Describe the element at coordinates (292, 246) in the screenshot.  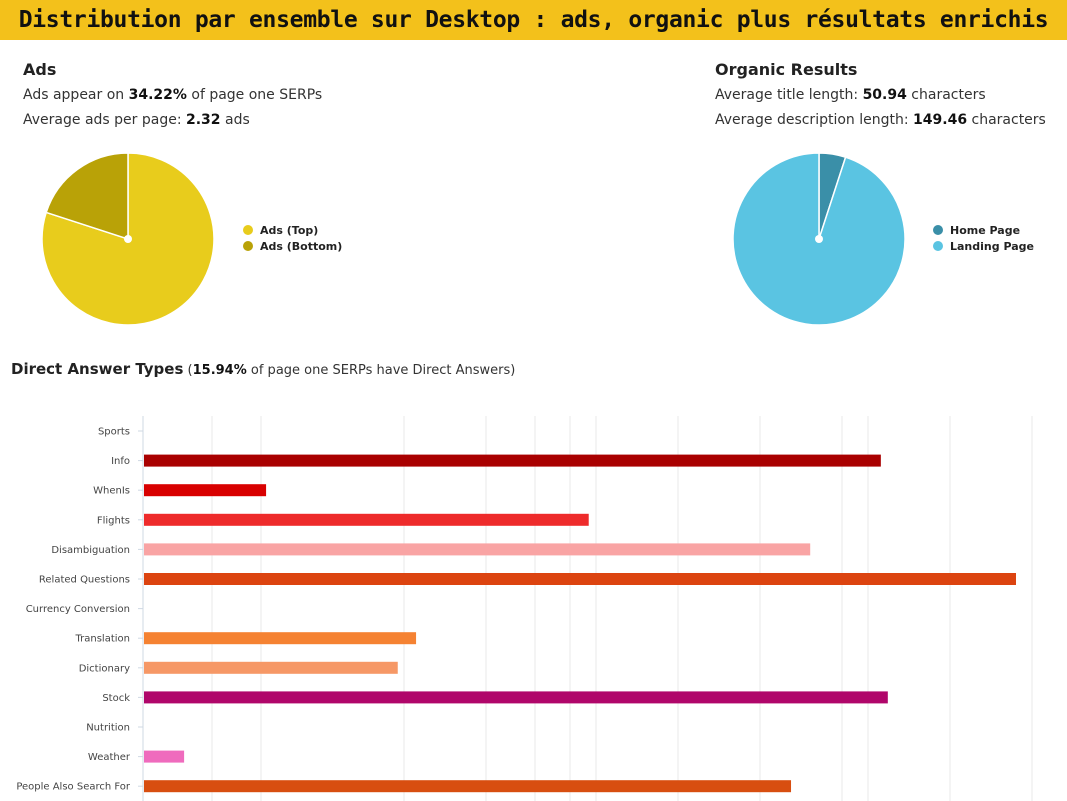
I see `legend-item-ads-bottom: Ads (Bottom)` at that location.